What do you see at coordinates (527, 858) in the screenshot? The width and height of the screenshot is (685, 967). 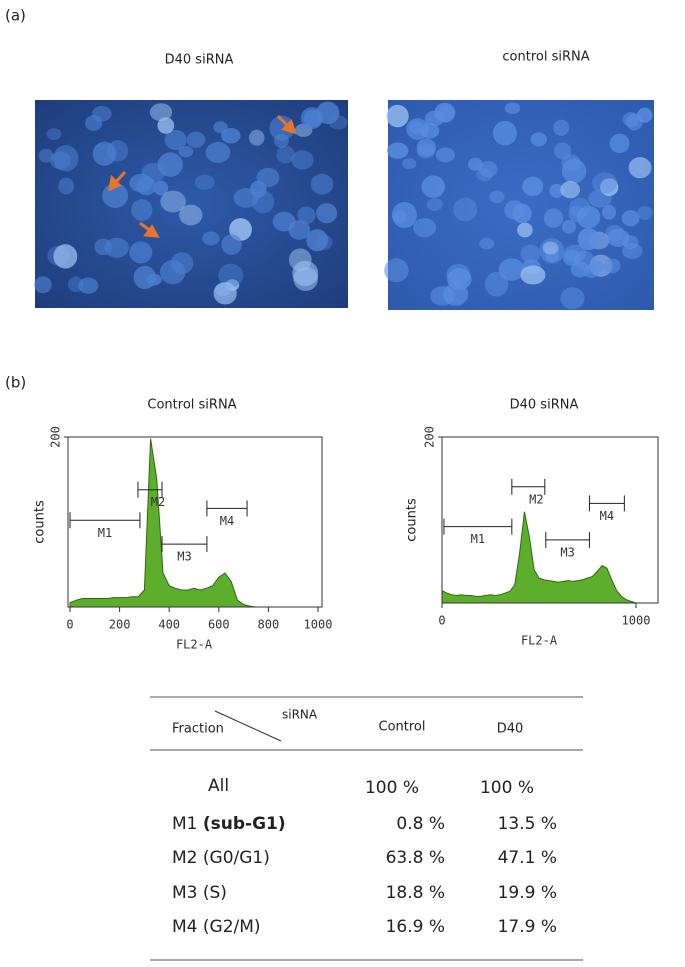 I see `cell: 47.1 %` at bounding box center [527, 858].